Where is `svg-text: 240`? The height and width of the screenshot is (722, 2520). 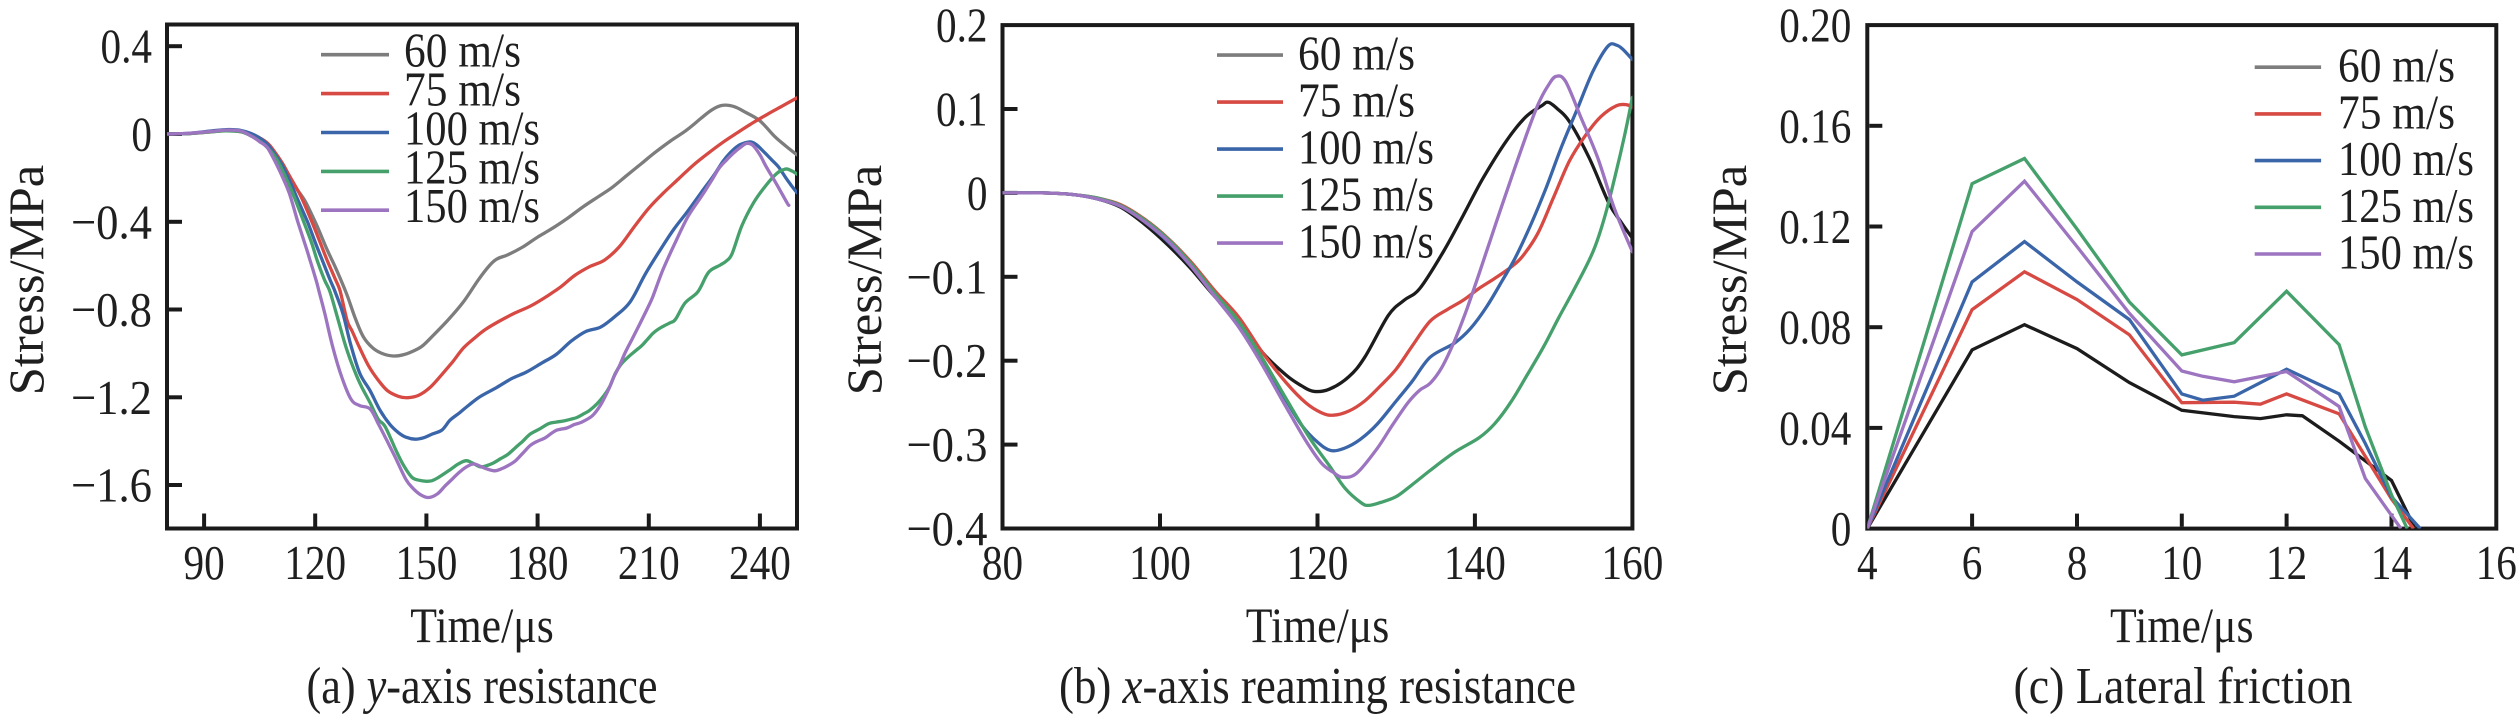
svg-text: 240 is located at coordinates (760, 562).